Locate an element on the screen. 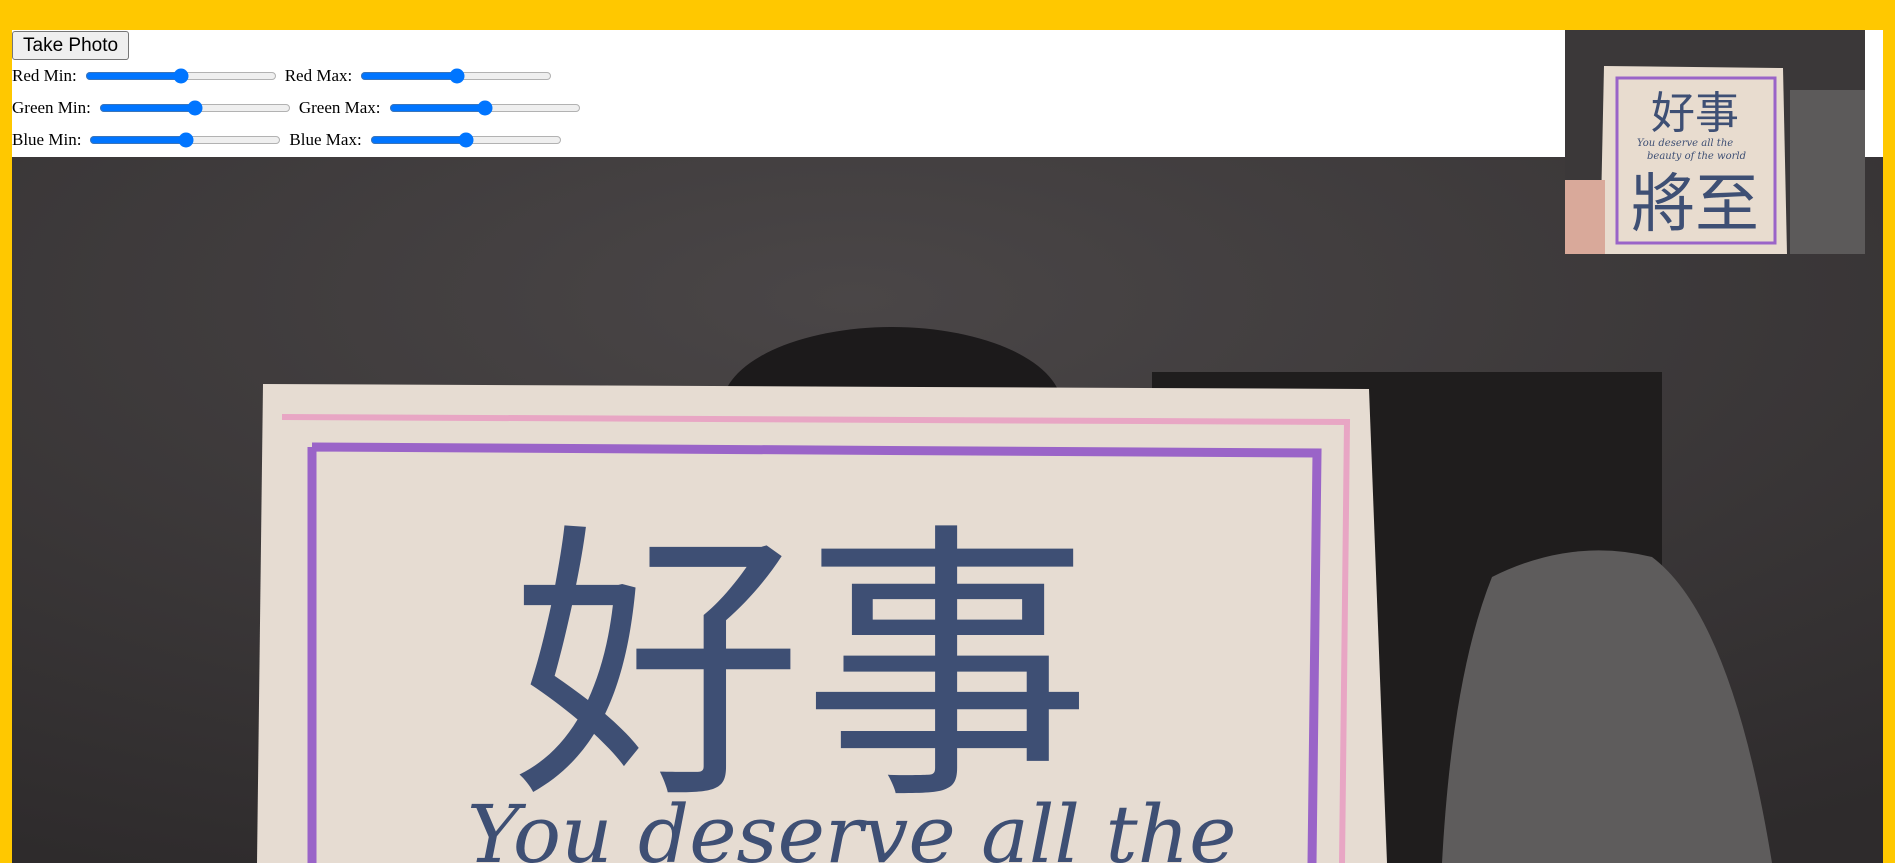 Image resolution: width=1895 pixels, height=863 pixels. slider-row: Blue Min: Blue Max: is located at coordinates (291, 140).